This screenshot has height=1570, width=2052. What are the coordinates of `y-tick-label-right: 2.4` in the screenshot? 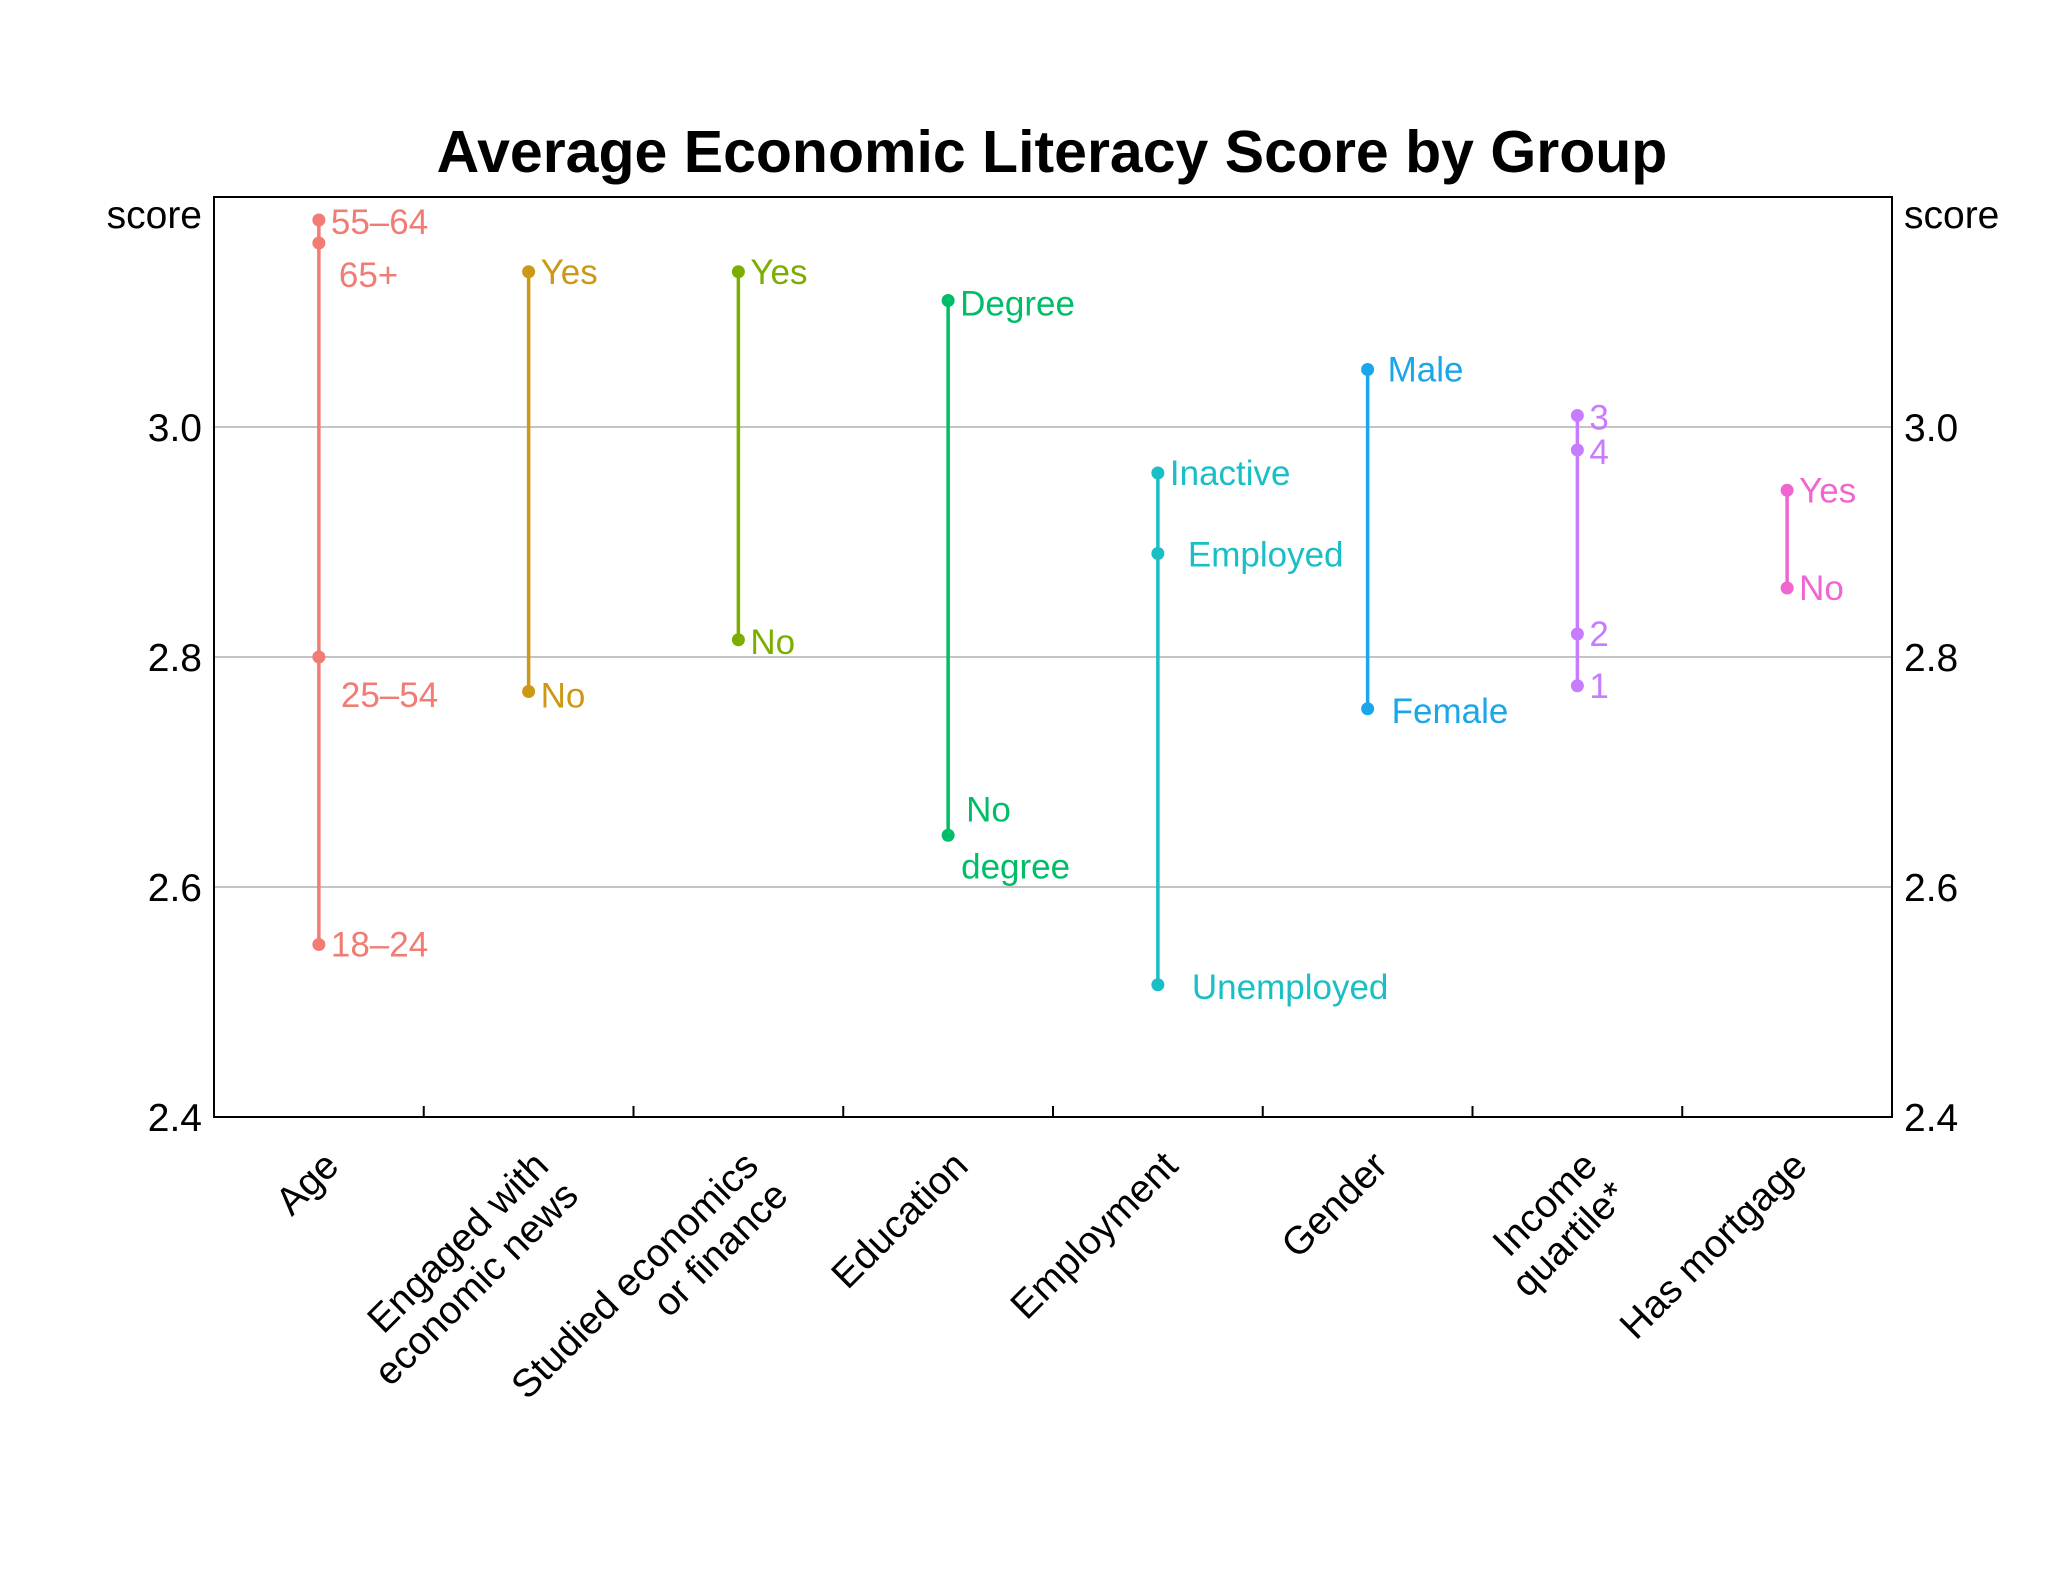 It's located at (1931, 1118).